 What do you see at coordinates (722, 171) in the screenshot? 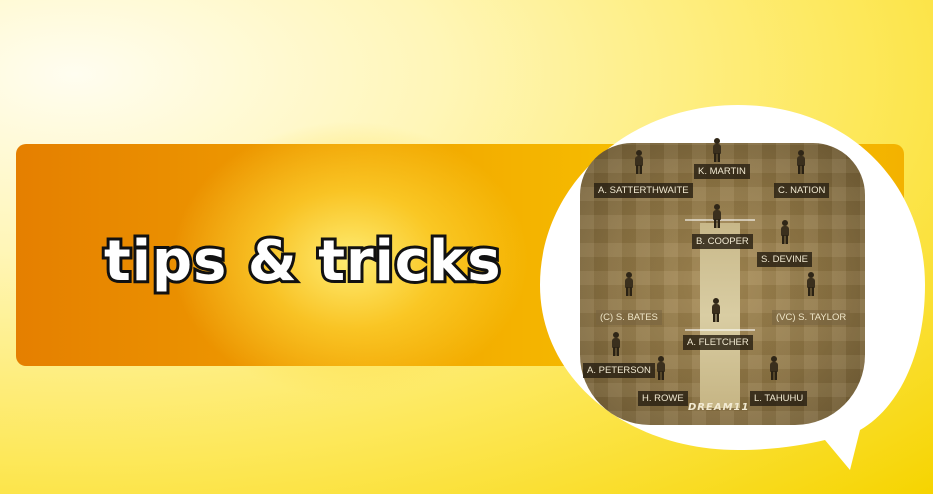
I see `player-label: K. MARTIN` at bounding box center [722, 171].